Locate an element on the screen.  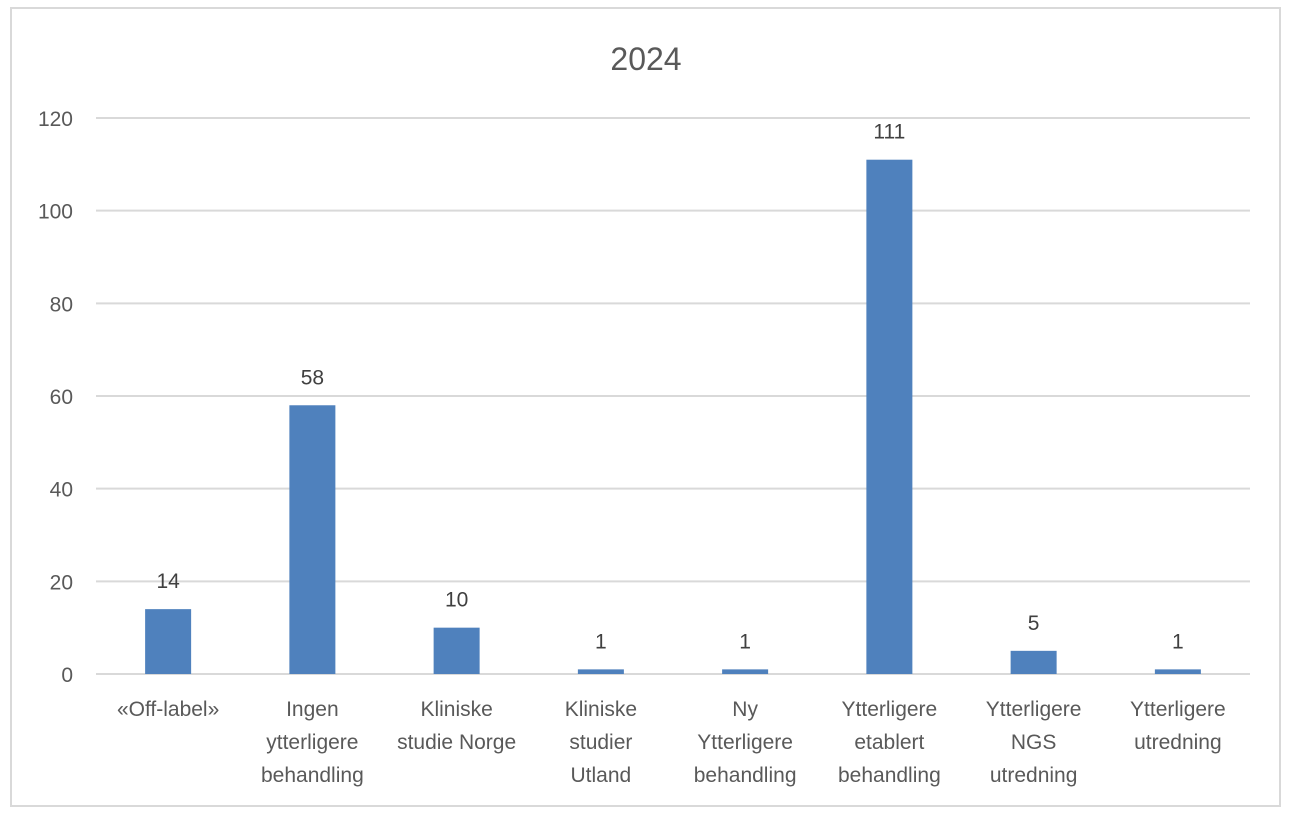
y-tick-label: 100 is located at coordinates (55, 212).